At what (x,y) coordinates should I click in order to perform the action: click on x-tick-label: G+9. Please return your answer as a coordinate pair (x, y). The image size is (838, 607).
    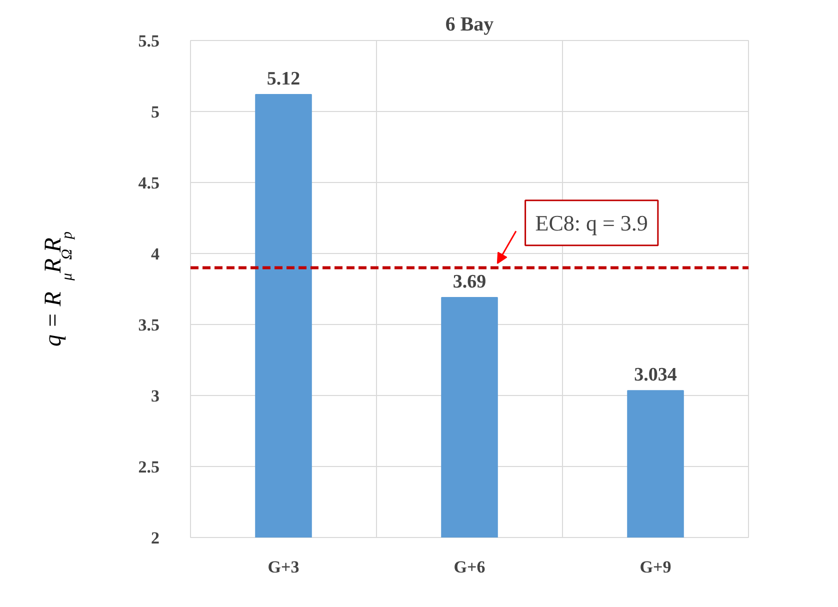
    Looking at the image, I should click on (656, 567).